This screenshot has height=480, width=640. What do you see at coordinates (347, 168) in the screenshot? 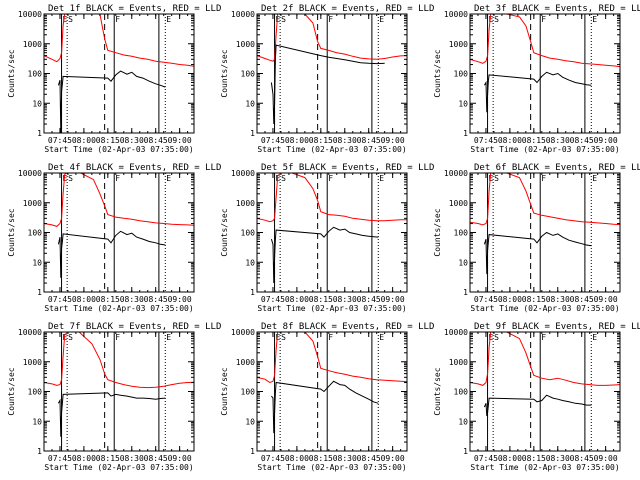
I see `panel-title: Det 5f BLACK = Events, RED = LLD` at bounding box center [347, 168].